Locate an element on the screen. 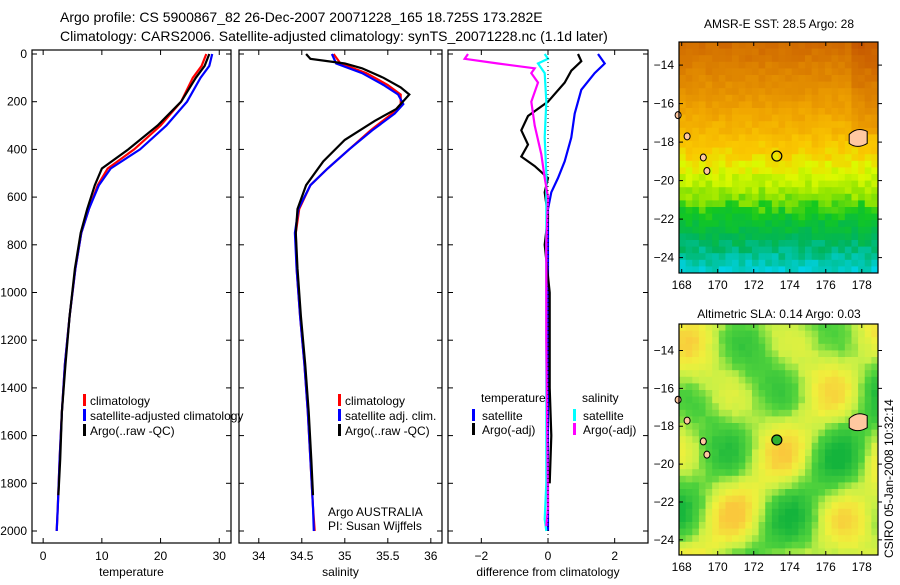  x-tick-label: 35.5 is located at coordinates (388, 556).